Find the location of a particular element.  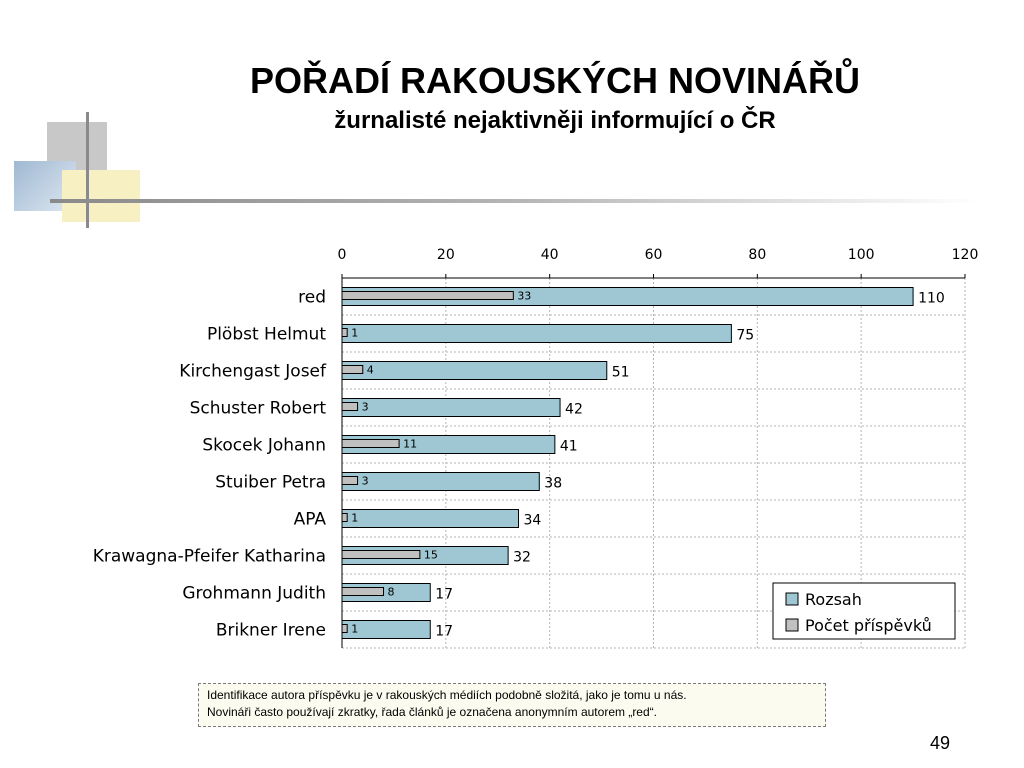

category-label: Schuster Robert is located at coordinates (258, 409).